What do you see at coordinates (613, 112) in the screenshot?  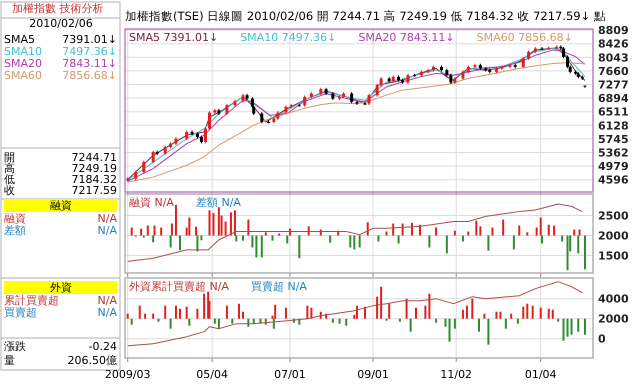 I see `y-tick-label: 6511` at bounding box center [613, 112].